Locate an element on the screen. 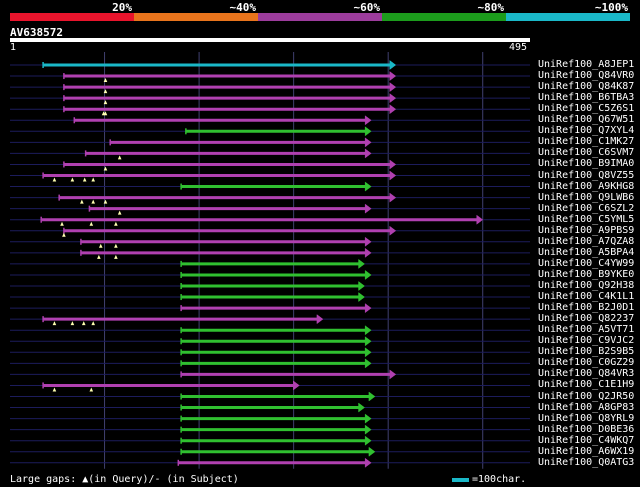 The width and height of the screenshot is (640, 487). scale-label: ~80% is located at coordinates (491, 7).